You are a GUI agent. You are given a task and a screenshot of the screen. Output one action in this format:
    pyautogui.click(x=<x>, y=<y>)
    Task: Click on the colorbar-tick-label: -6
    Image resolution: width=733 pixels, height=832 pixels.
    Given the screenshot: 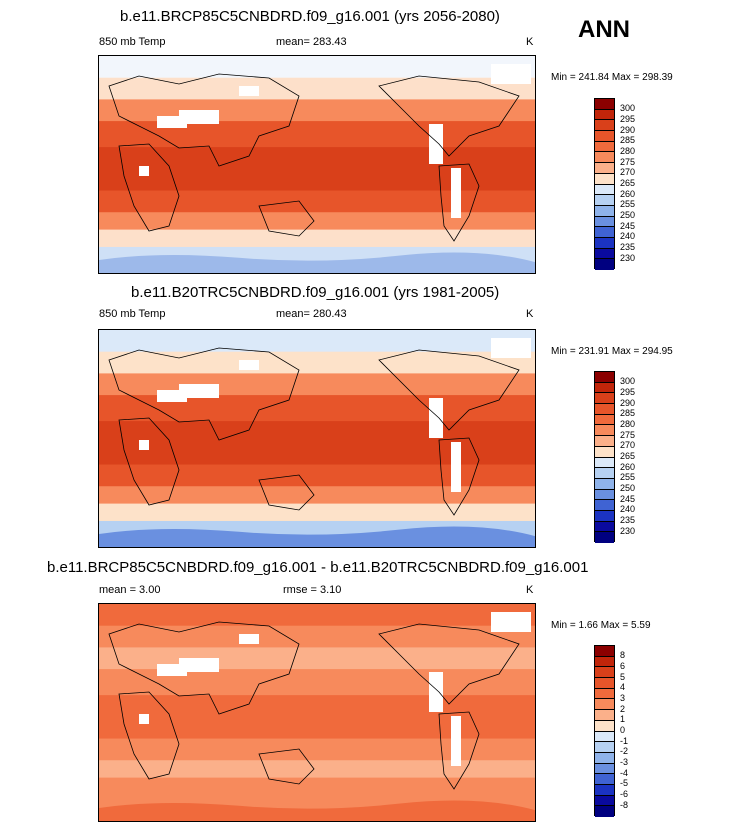 What is the action you would take?
    pyautogui.click(x=624, y=794)
    